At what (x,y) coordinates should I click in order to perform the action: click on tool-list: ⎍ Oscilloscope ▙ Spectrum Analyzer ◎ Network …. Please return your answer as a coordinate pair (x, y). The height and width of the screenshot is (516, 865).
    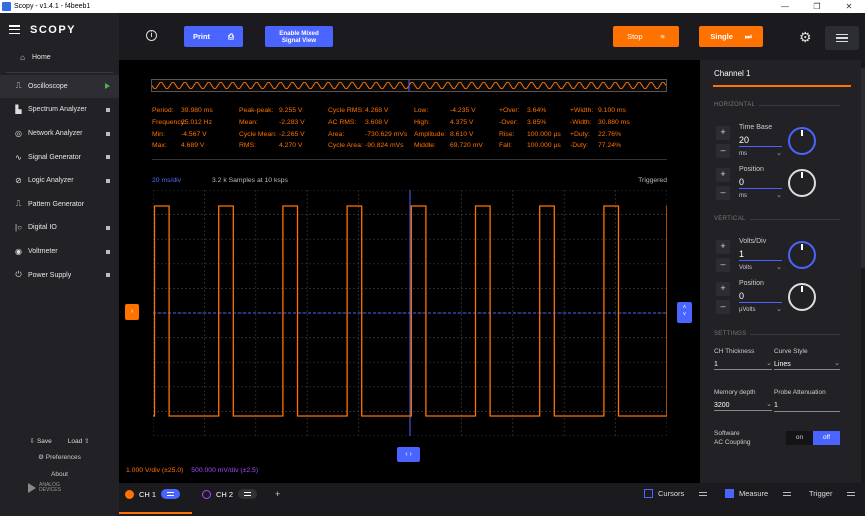
    Looking at the image, I should click on (59, 180).